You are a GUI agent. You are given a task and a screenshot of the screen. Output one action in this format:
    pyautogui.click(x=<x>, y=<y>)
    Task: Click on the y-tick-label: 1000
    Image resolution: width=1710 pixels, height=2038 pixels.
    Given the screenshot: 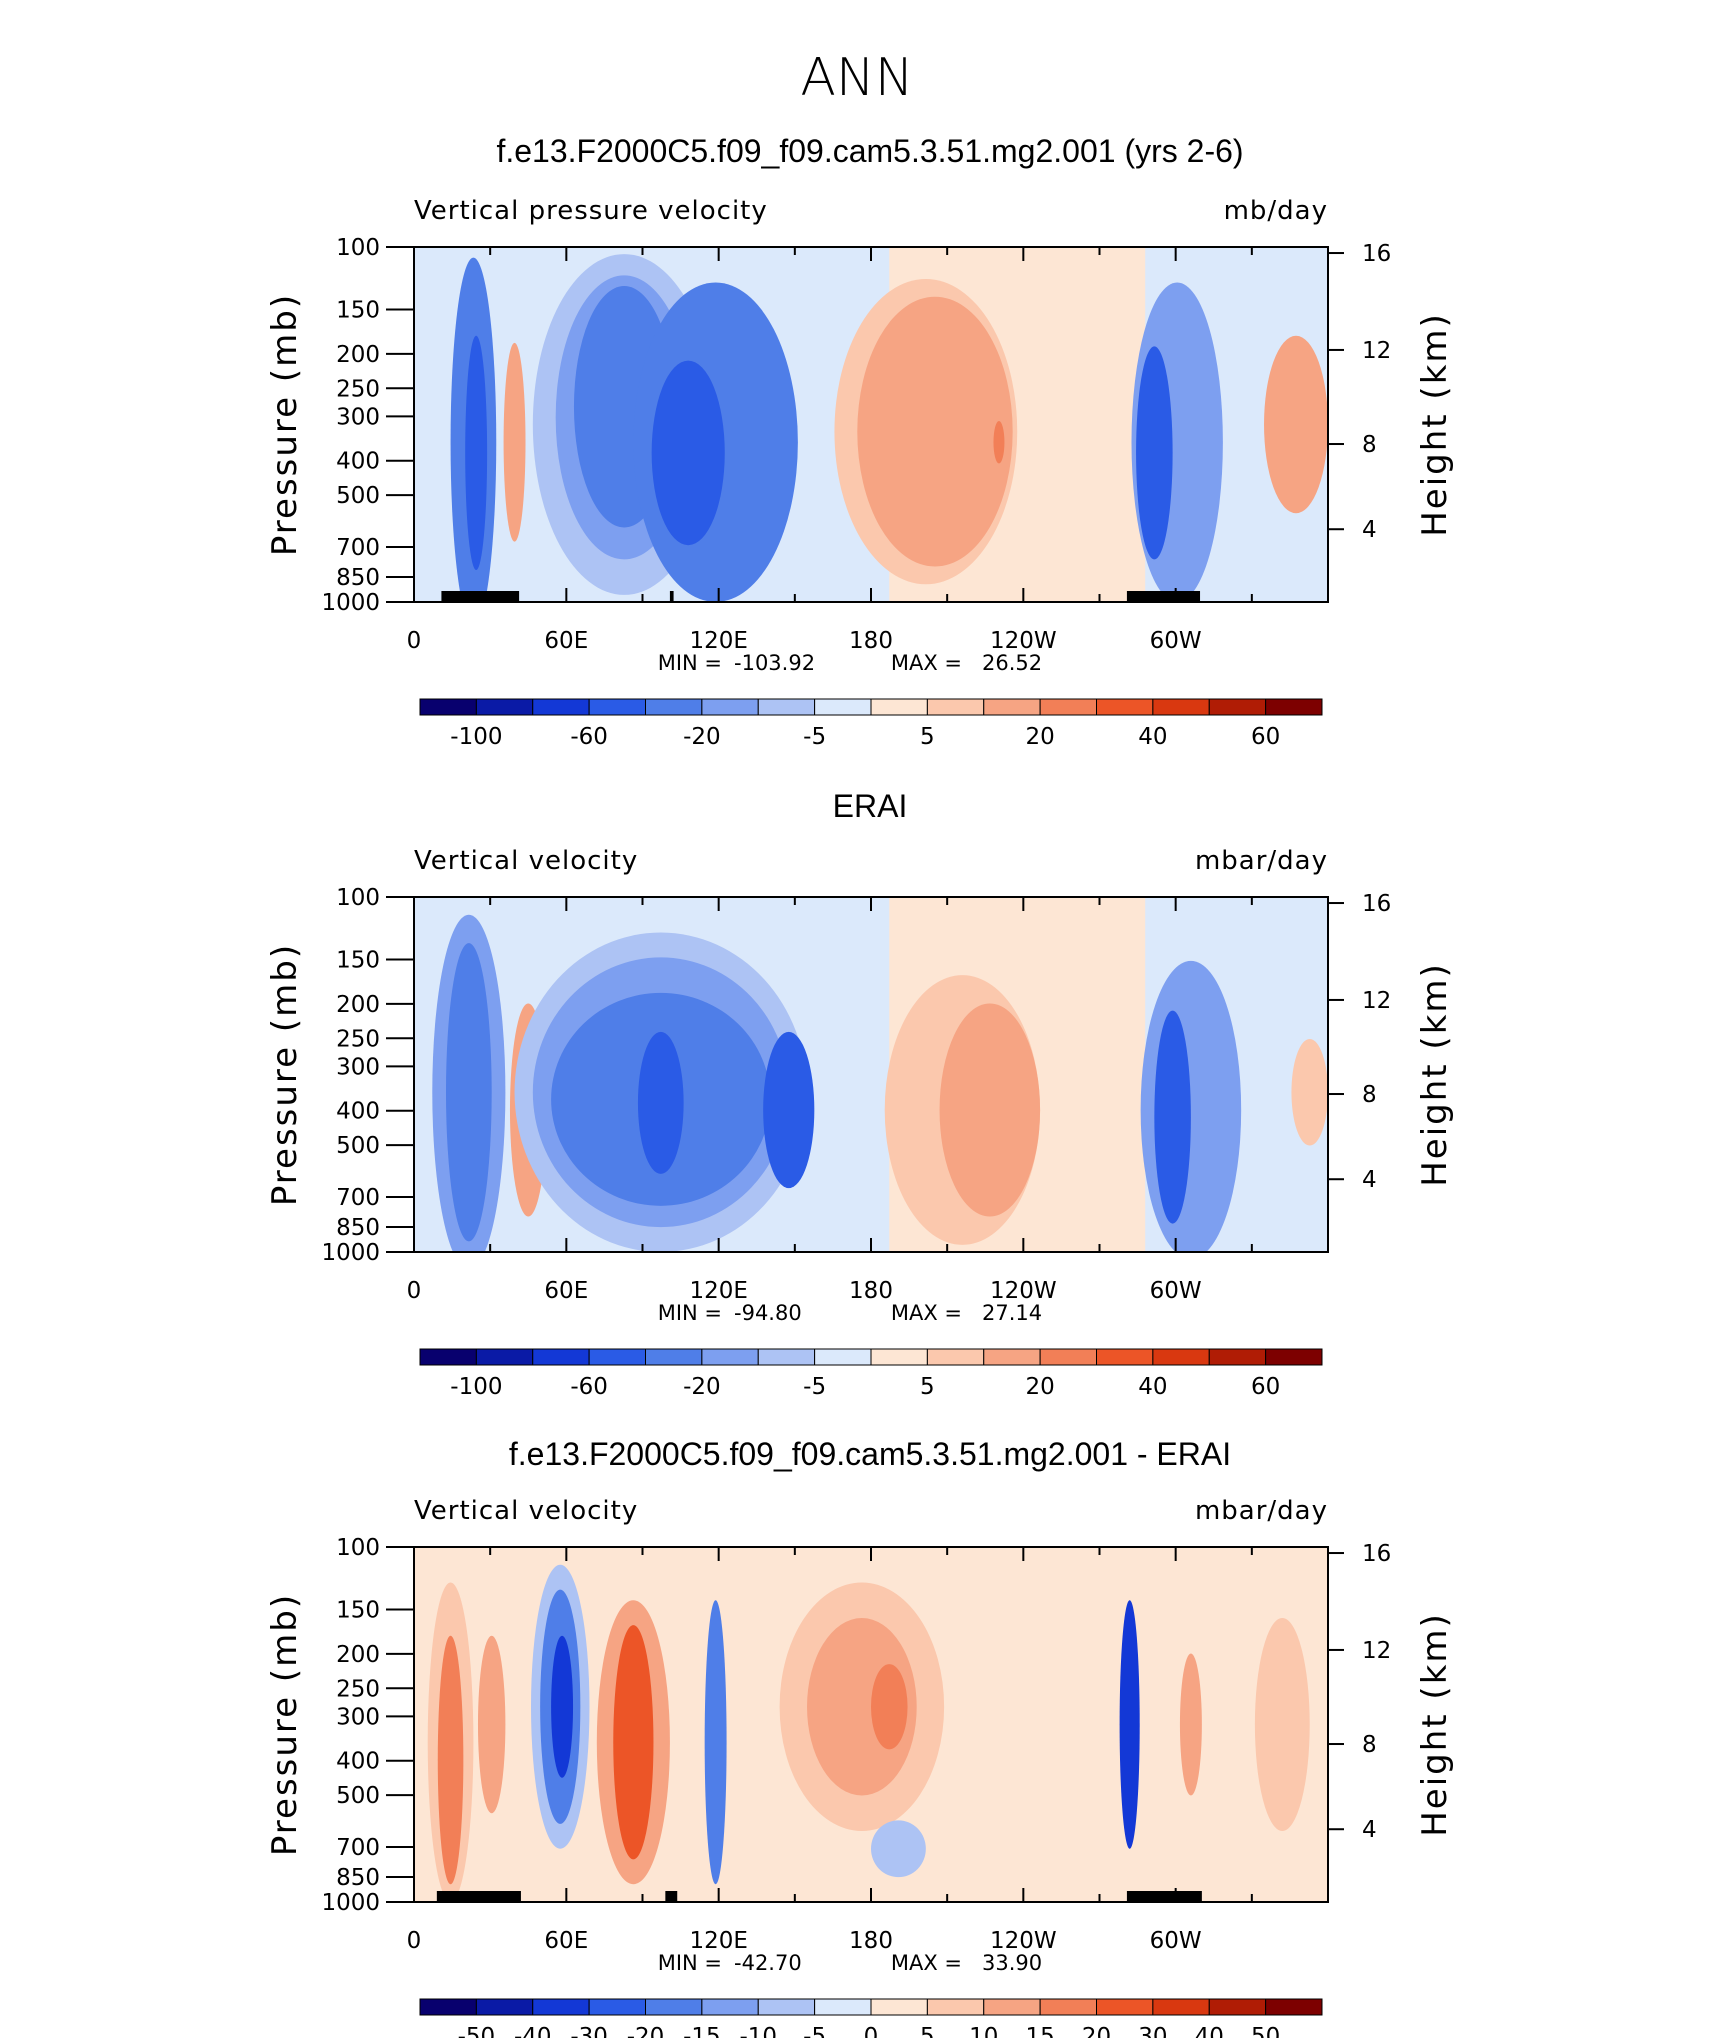 What is the action you would take?
    pyautogui.click(x=350, y=1253)
    